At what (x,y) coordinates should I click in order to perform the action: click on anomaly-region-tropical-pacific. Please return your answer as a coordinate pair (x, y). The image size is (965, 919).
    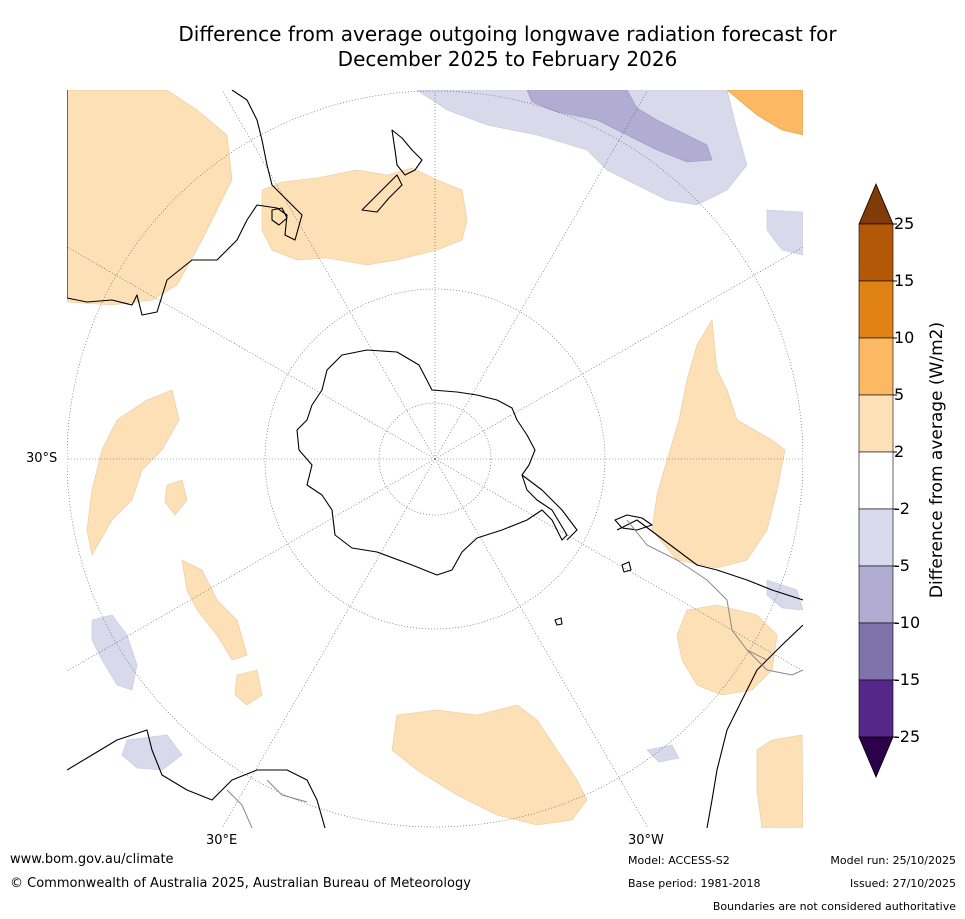
    Looking at the image, I should click on (582, 148).